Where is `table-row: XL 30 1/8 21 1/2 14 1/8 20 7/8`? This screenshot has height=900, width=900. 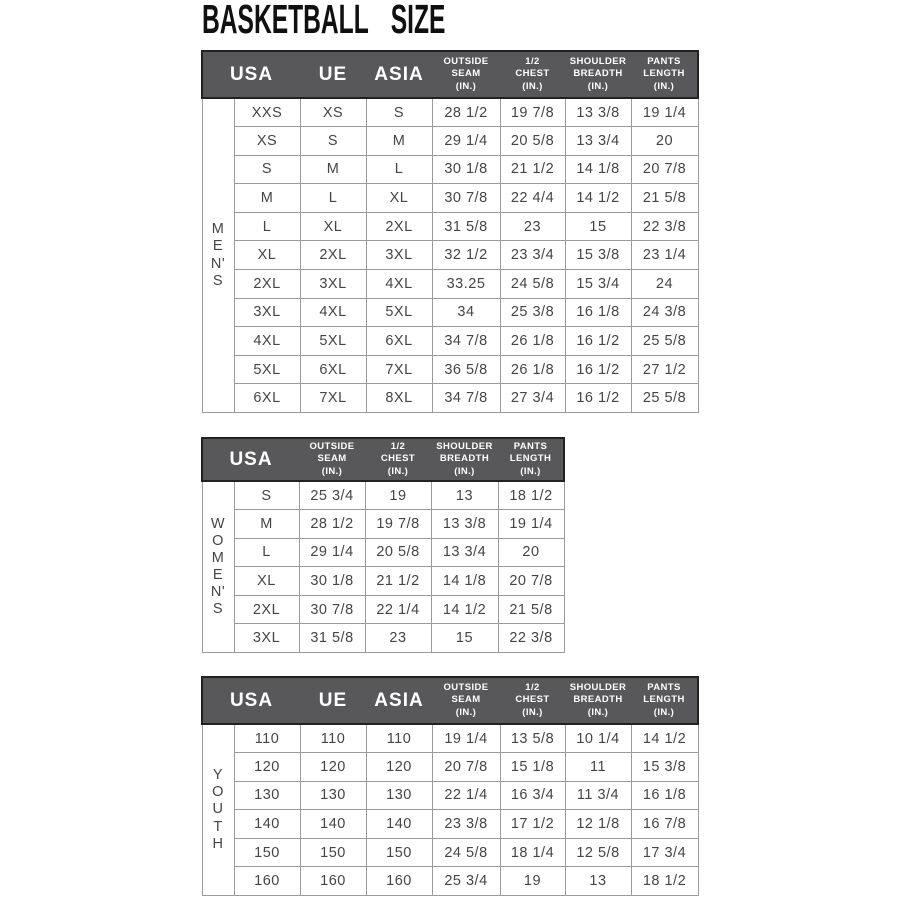 table-row: XL 30 1/8 21 1/2 14 1/8 20 7/8 is located at coordinates (383, 581).